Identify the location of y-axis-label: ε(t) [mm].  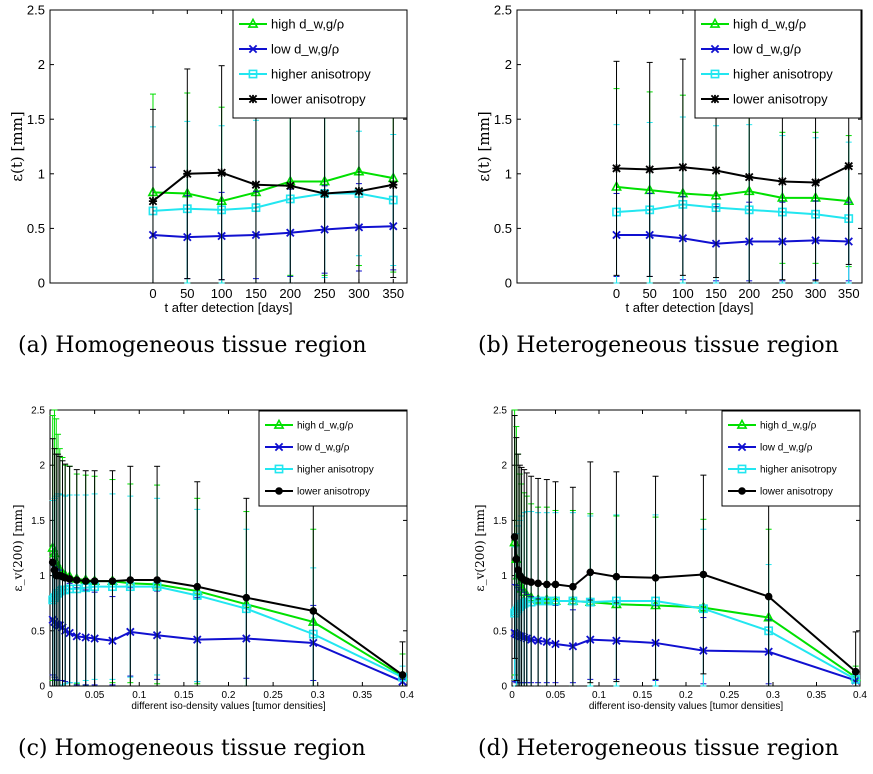
(17, 146).